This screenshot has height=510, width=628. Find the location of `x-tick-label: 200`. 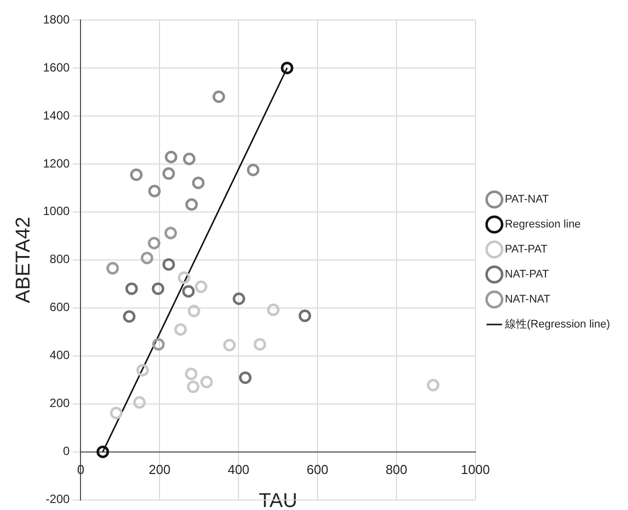

x-tick-label: 200 is located at coordinates (159, 470).